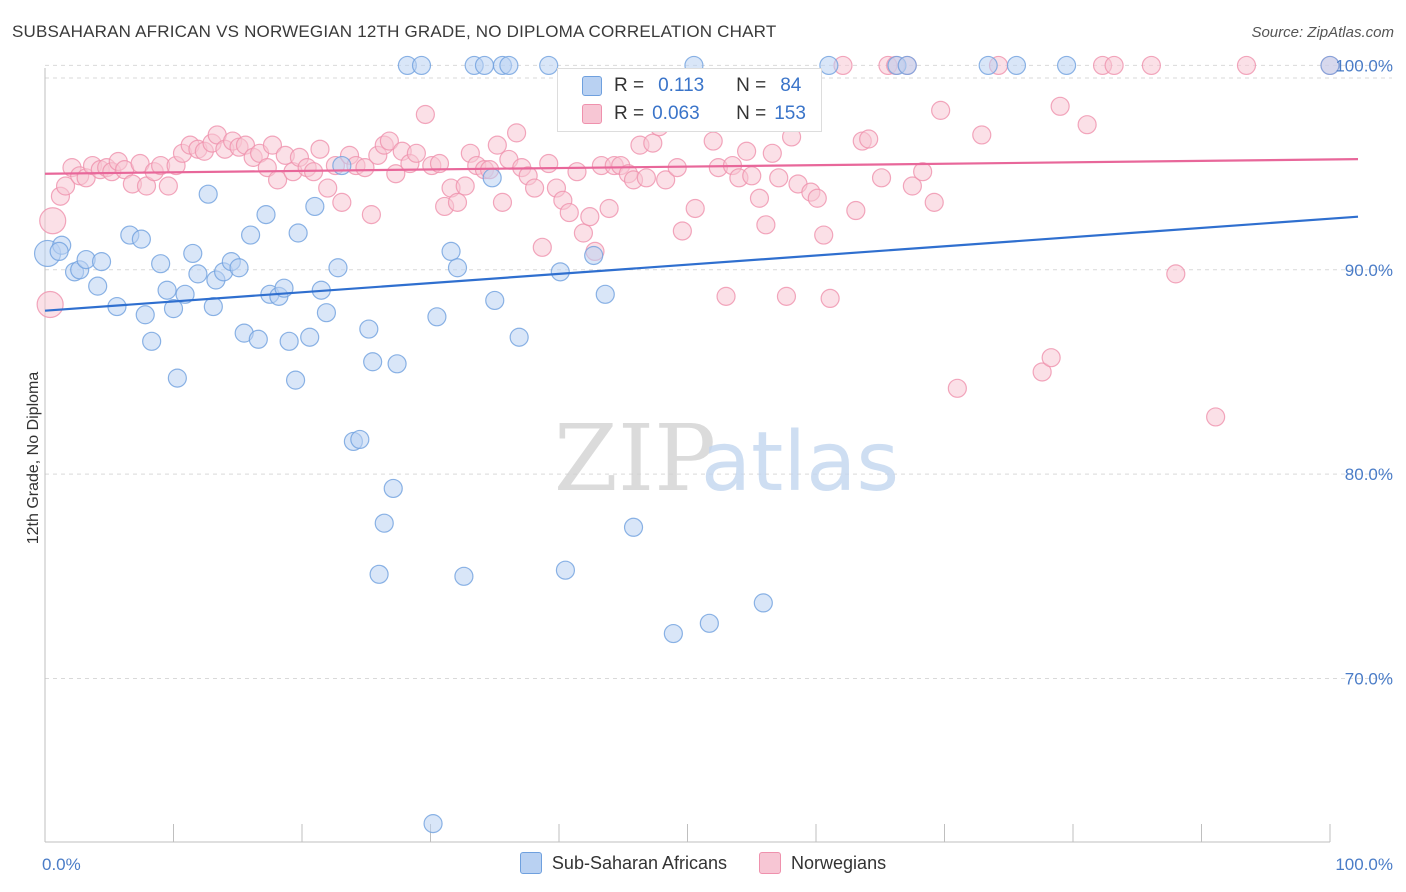 The image size is (1406, 892). Describe the element at coordinates (639, 862) in the screenshot. I see `legend-label: Sub-Saharan Africans` at that location.